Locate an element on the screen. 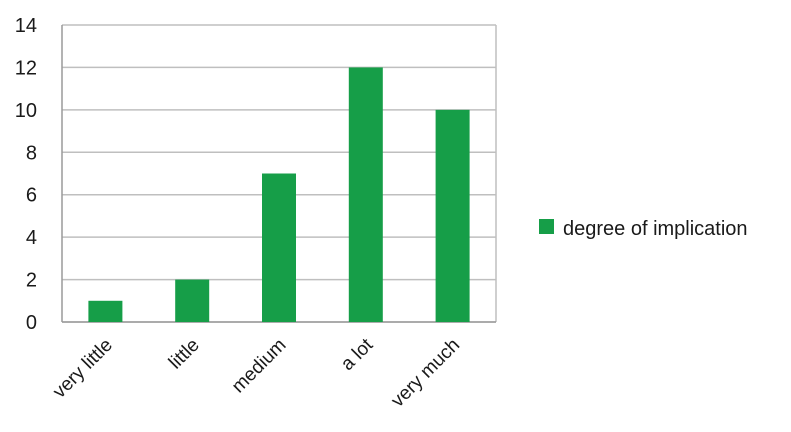 The image size is (791, 432). x-tick-label: a lot is located at coordinates (357, 354).